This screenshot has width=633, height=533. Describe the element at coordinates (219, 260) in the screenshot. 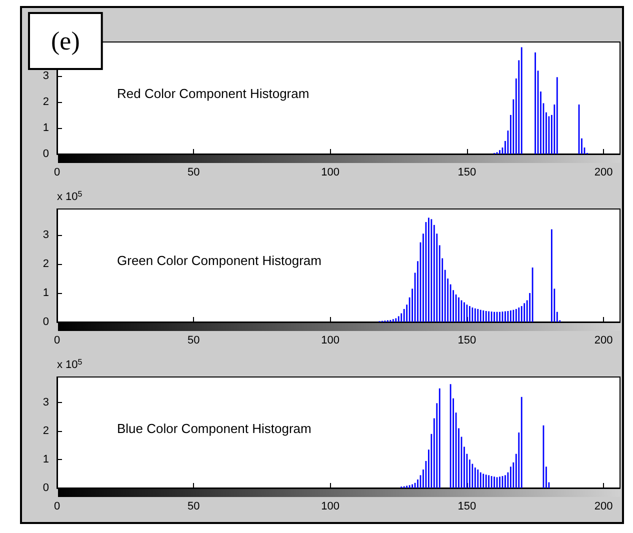

I see `text: Green Color Component Histogram` at that location.